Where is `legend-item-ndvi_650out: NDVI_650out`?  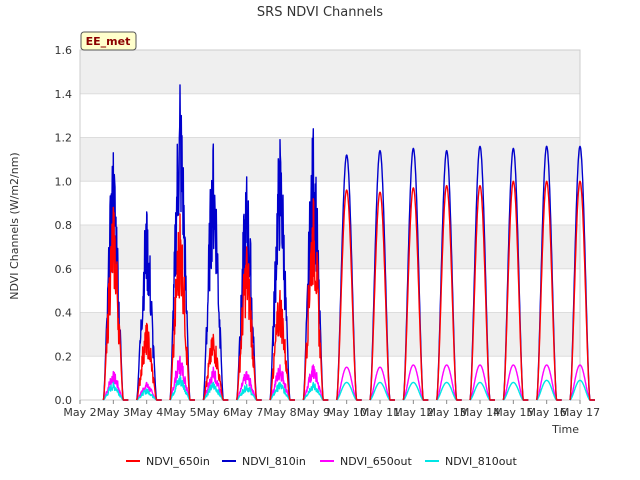 legend-item-ndvi_650out: NDVI_650out is located at coordinates (366, 461).